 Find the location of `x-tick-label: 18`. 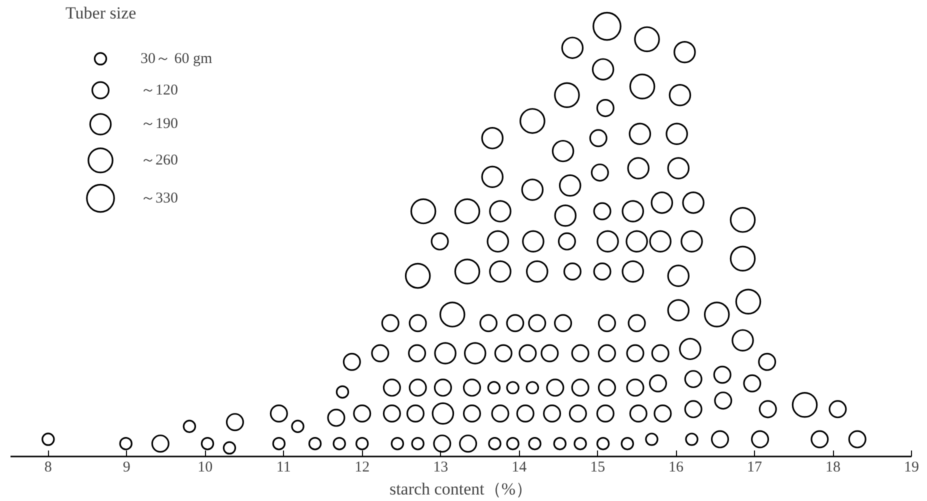

x-tick-label: 18 is located at coordinates (833, 468).